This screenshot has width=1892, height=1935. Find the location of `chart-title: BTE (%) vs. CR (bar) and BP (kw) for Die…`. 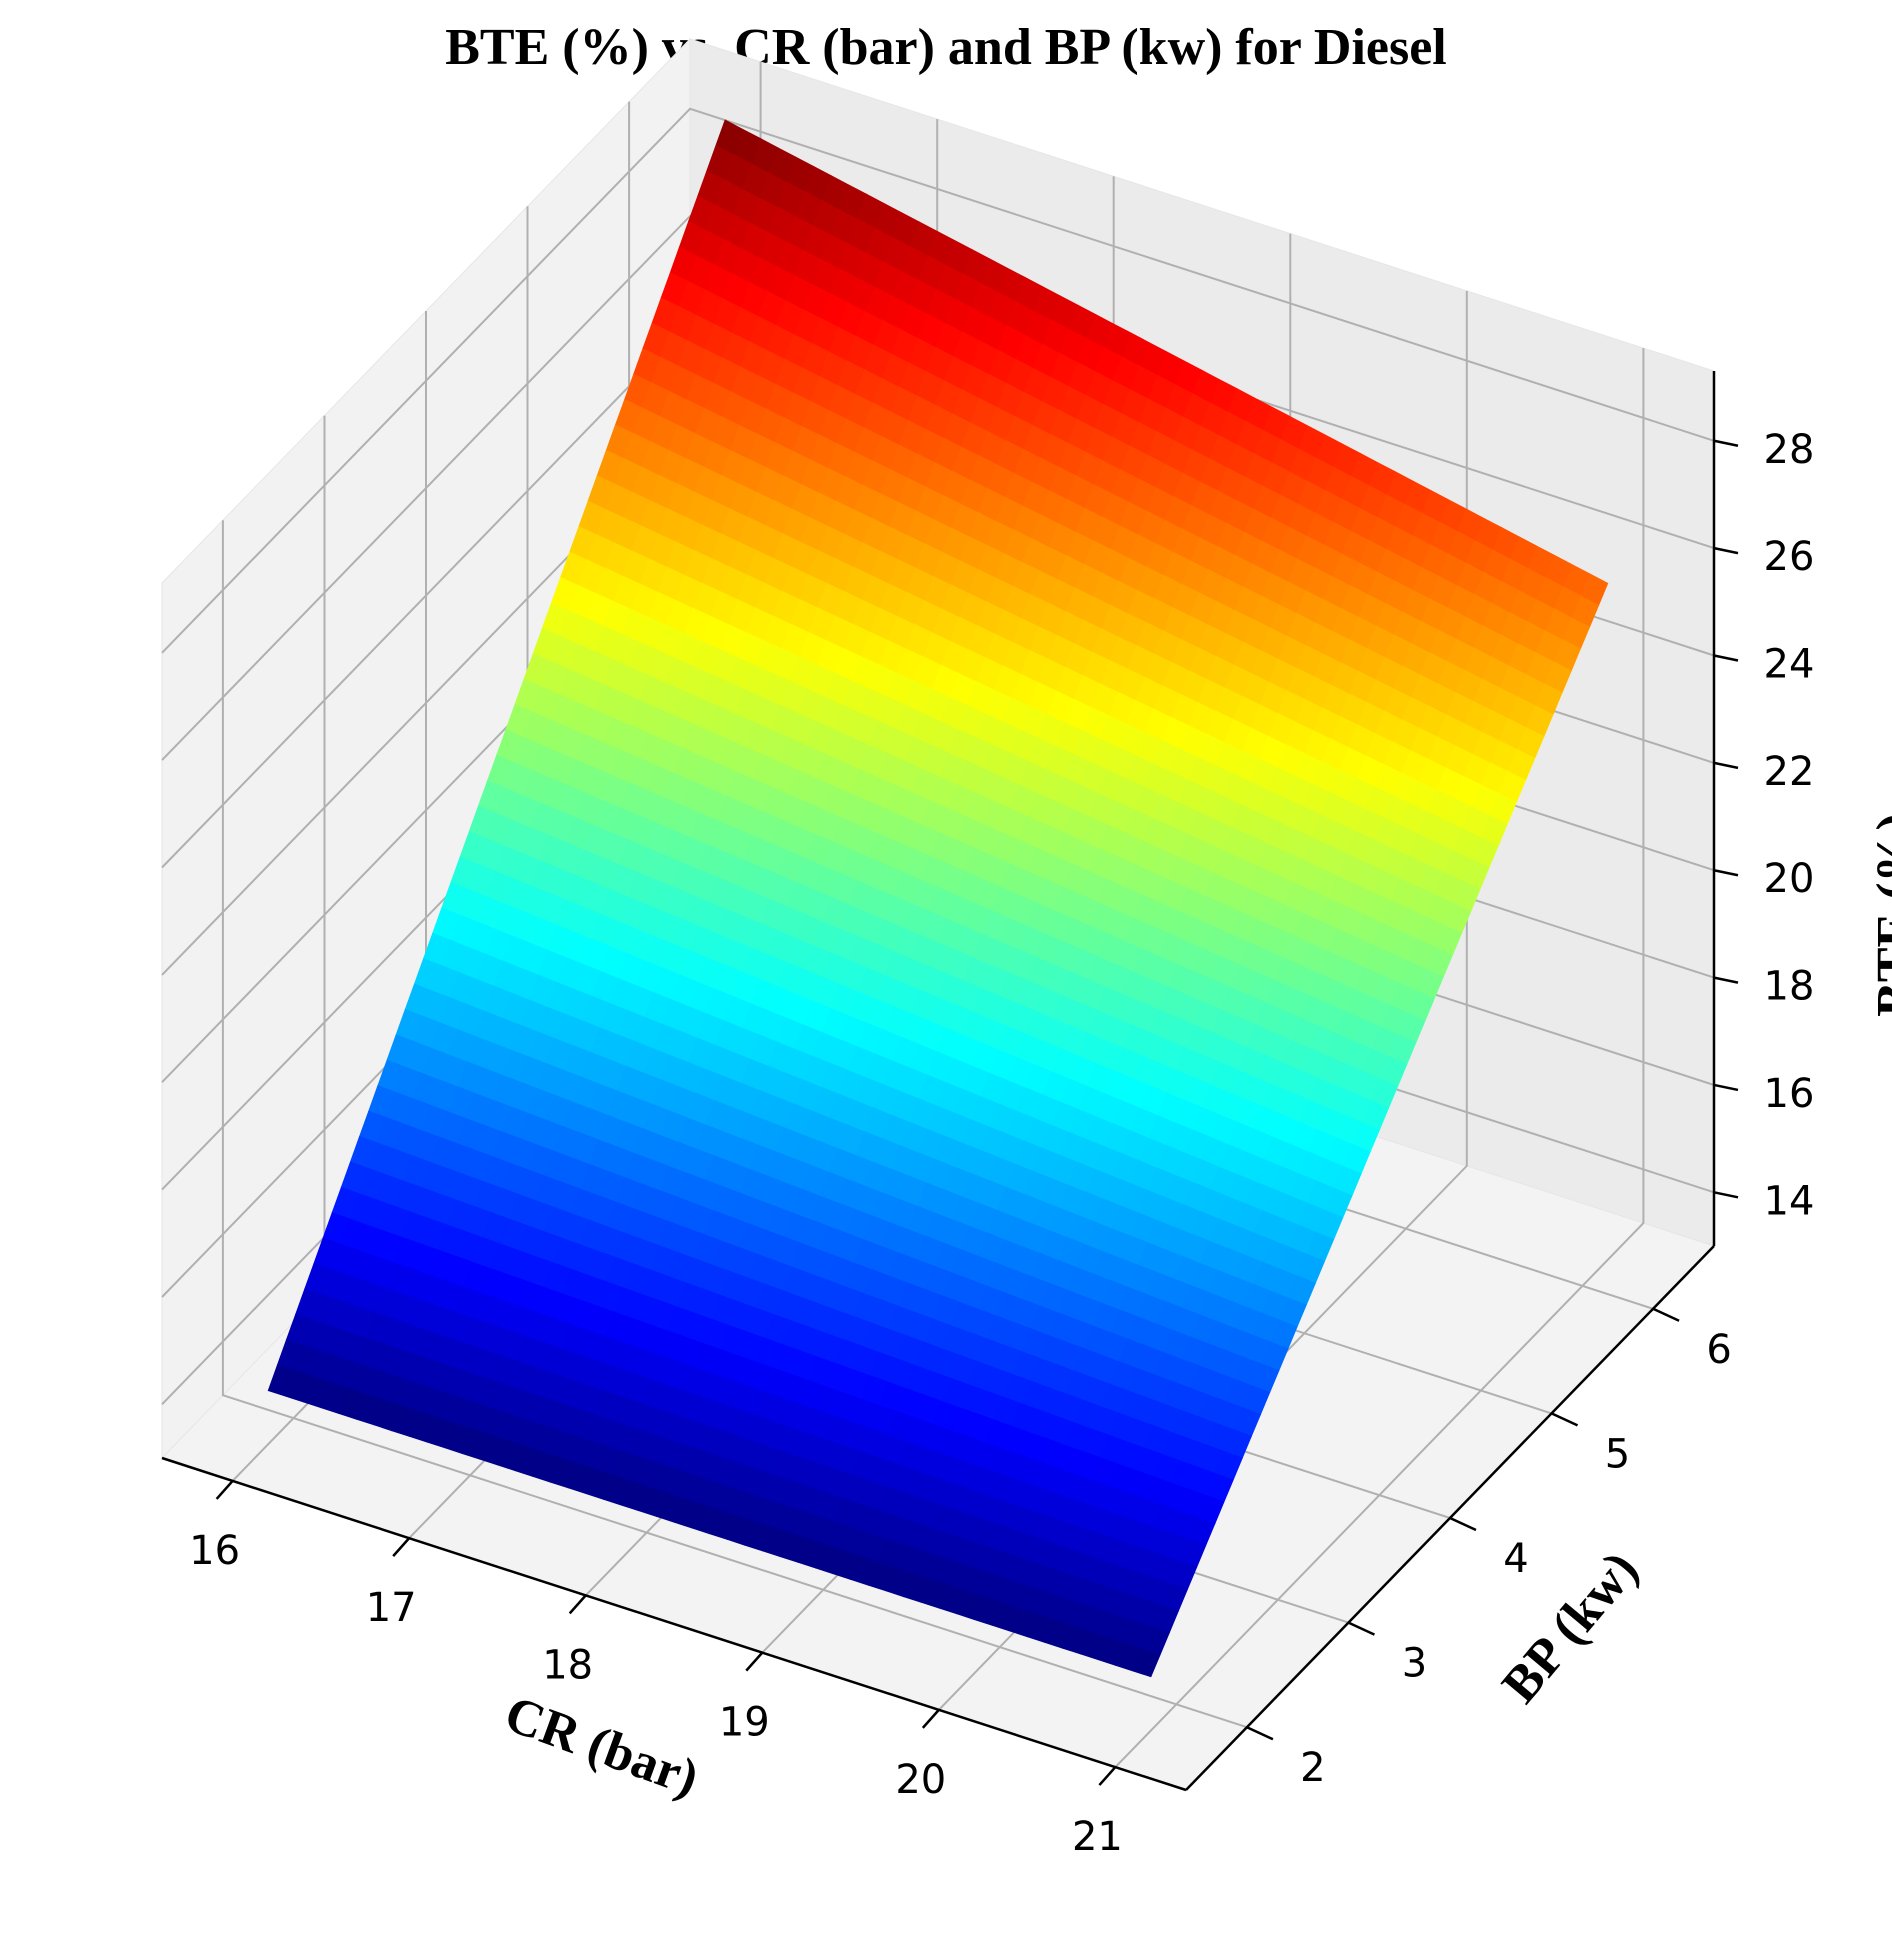

chart-title: BTE (%) vs. CR (bar) and BP (kw) for Die… is located at coordinates (946, 47).